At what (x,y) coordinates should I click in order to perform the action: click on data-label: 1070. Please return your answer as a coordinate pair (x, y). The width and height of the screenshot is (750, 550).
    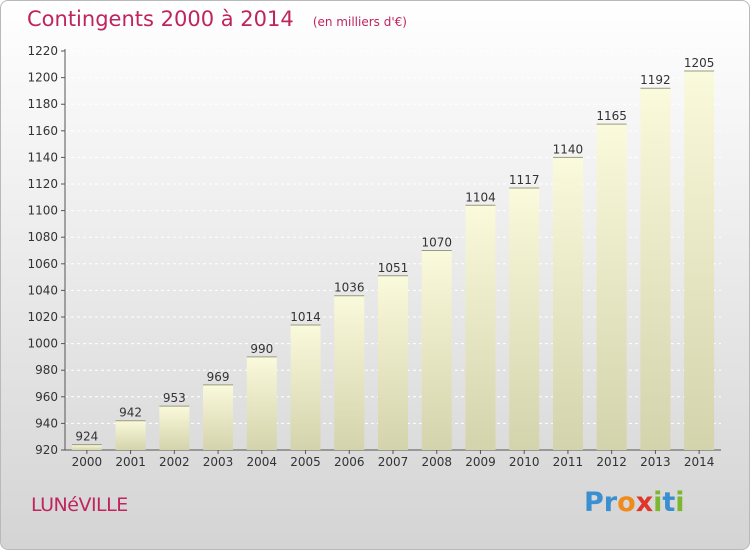
    Looking at the image, I should click on (436, 243).